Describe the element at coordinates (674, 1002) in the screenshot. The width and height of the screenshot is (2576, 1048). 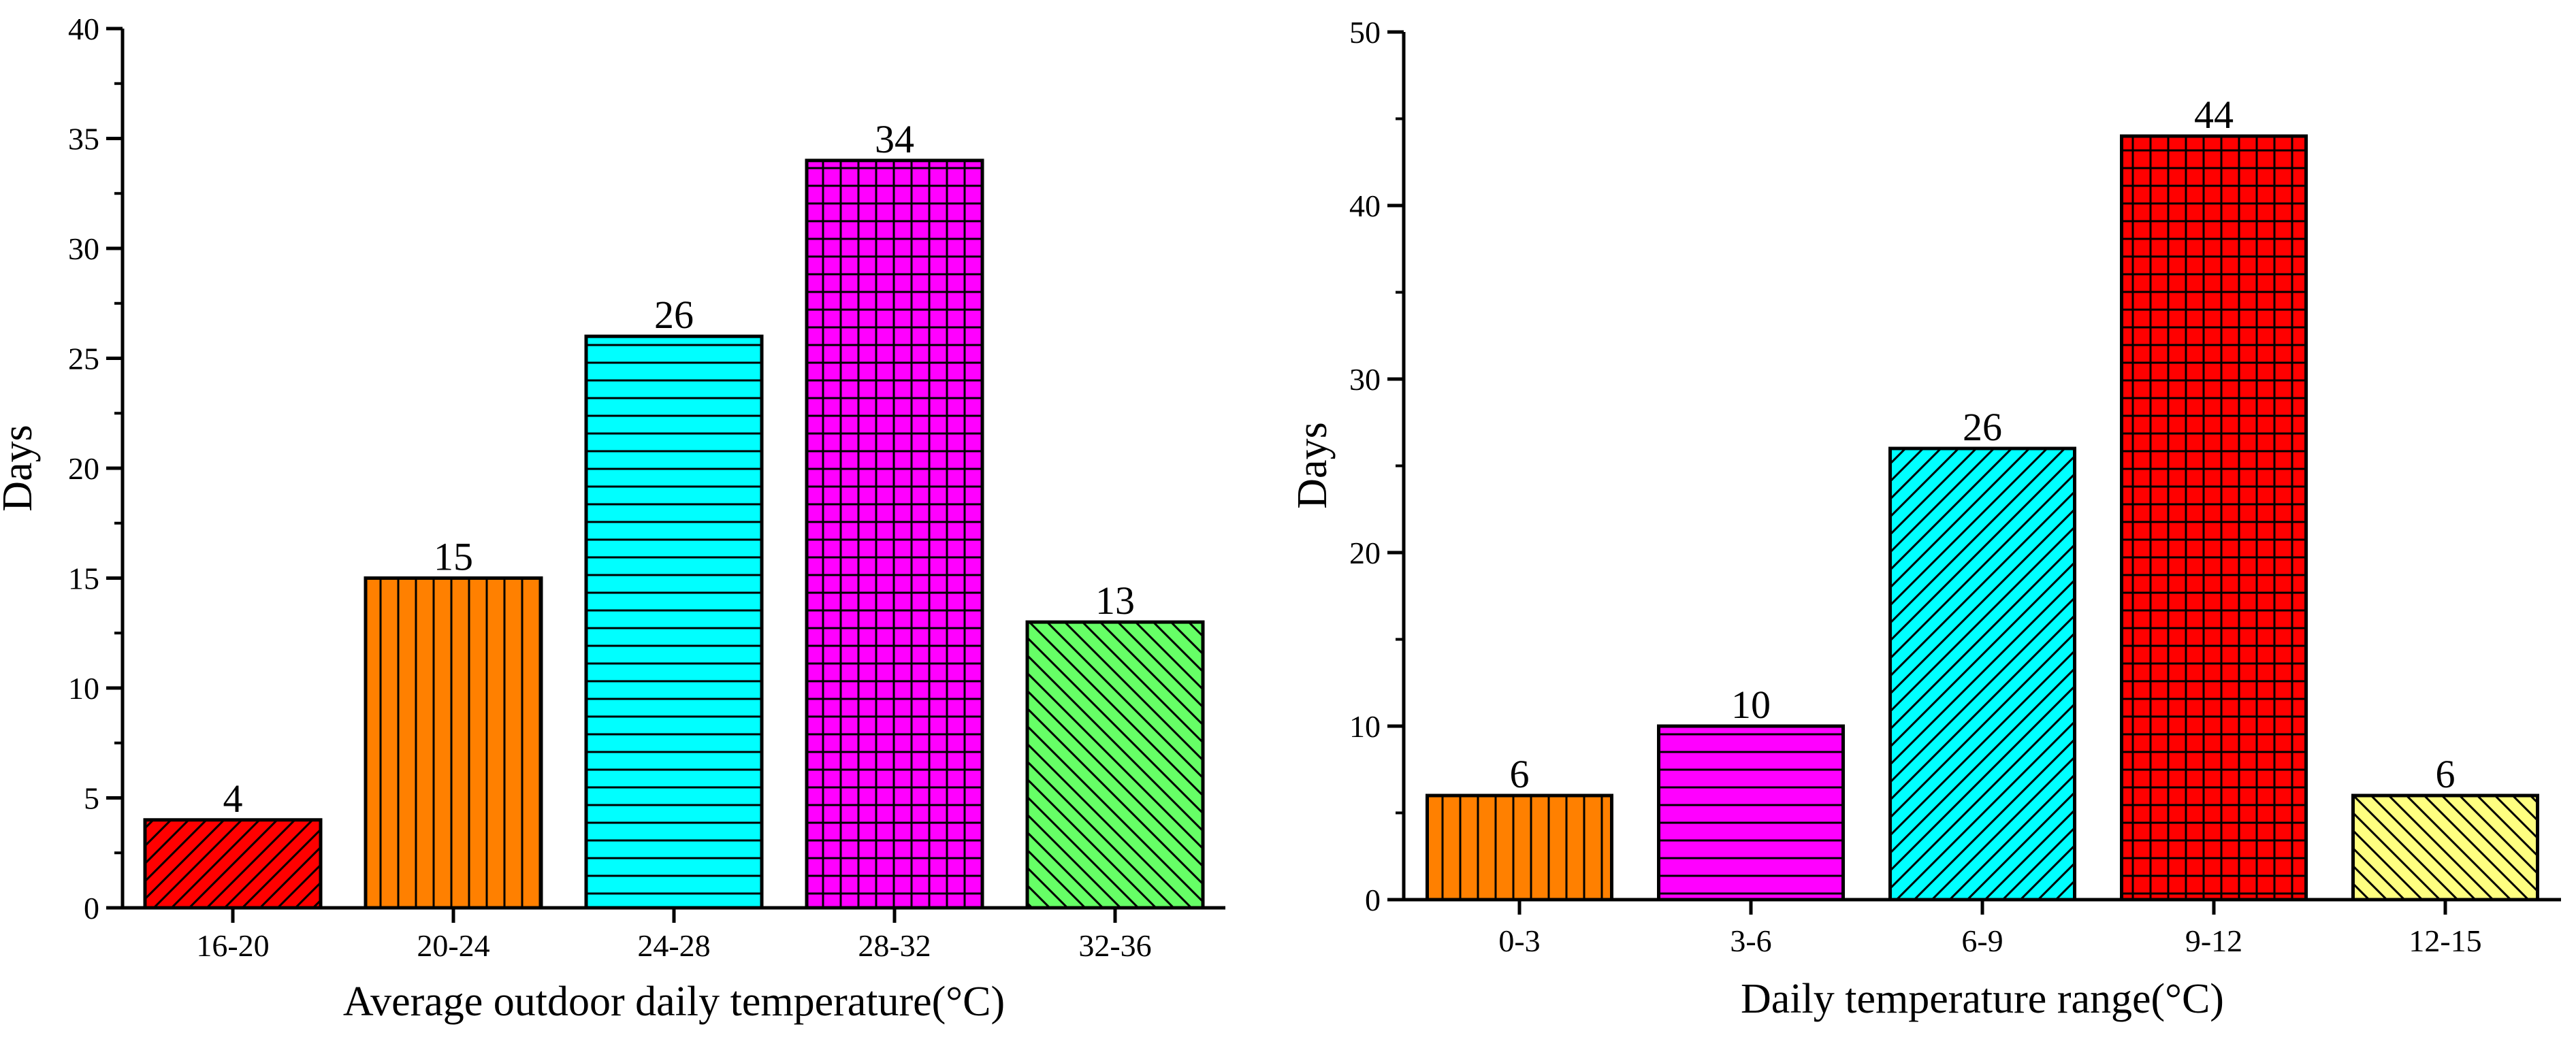
I see `x-axis-title: Average outdoor daily temperature(°C)` at that location.